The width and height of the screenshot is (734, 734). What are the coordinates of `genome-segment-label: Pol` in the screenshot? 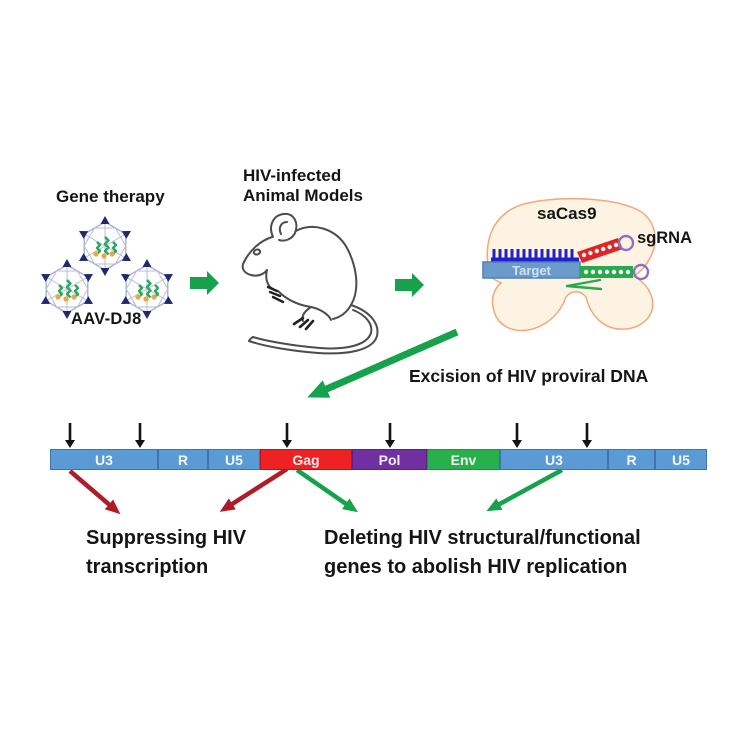 It's located at (389, 459).